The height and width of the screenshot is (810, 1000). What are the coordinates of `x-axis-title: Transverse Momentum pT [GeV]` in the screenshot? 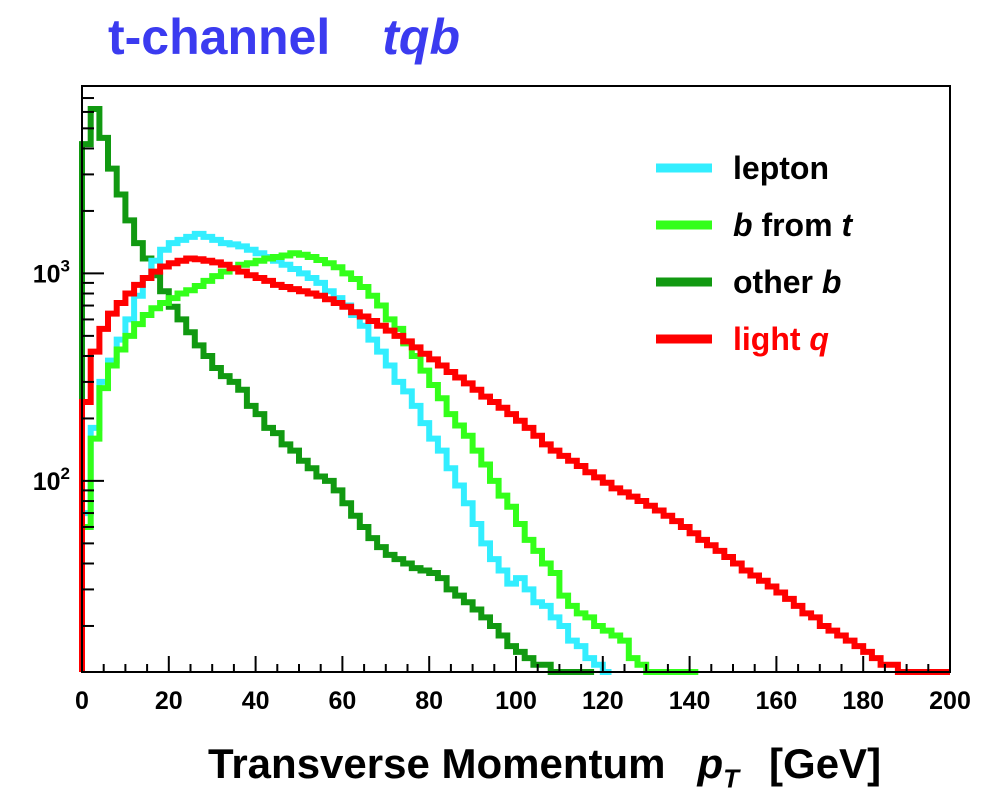 It's located at (544, 767).